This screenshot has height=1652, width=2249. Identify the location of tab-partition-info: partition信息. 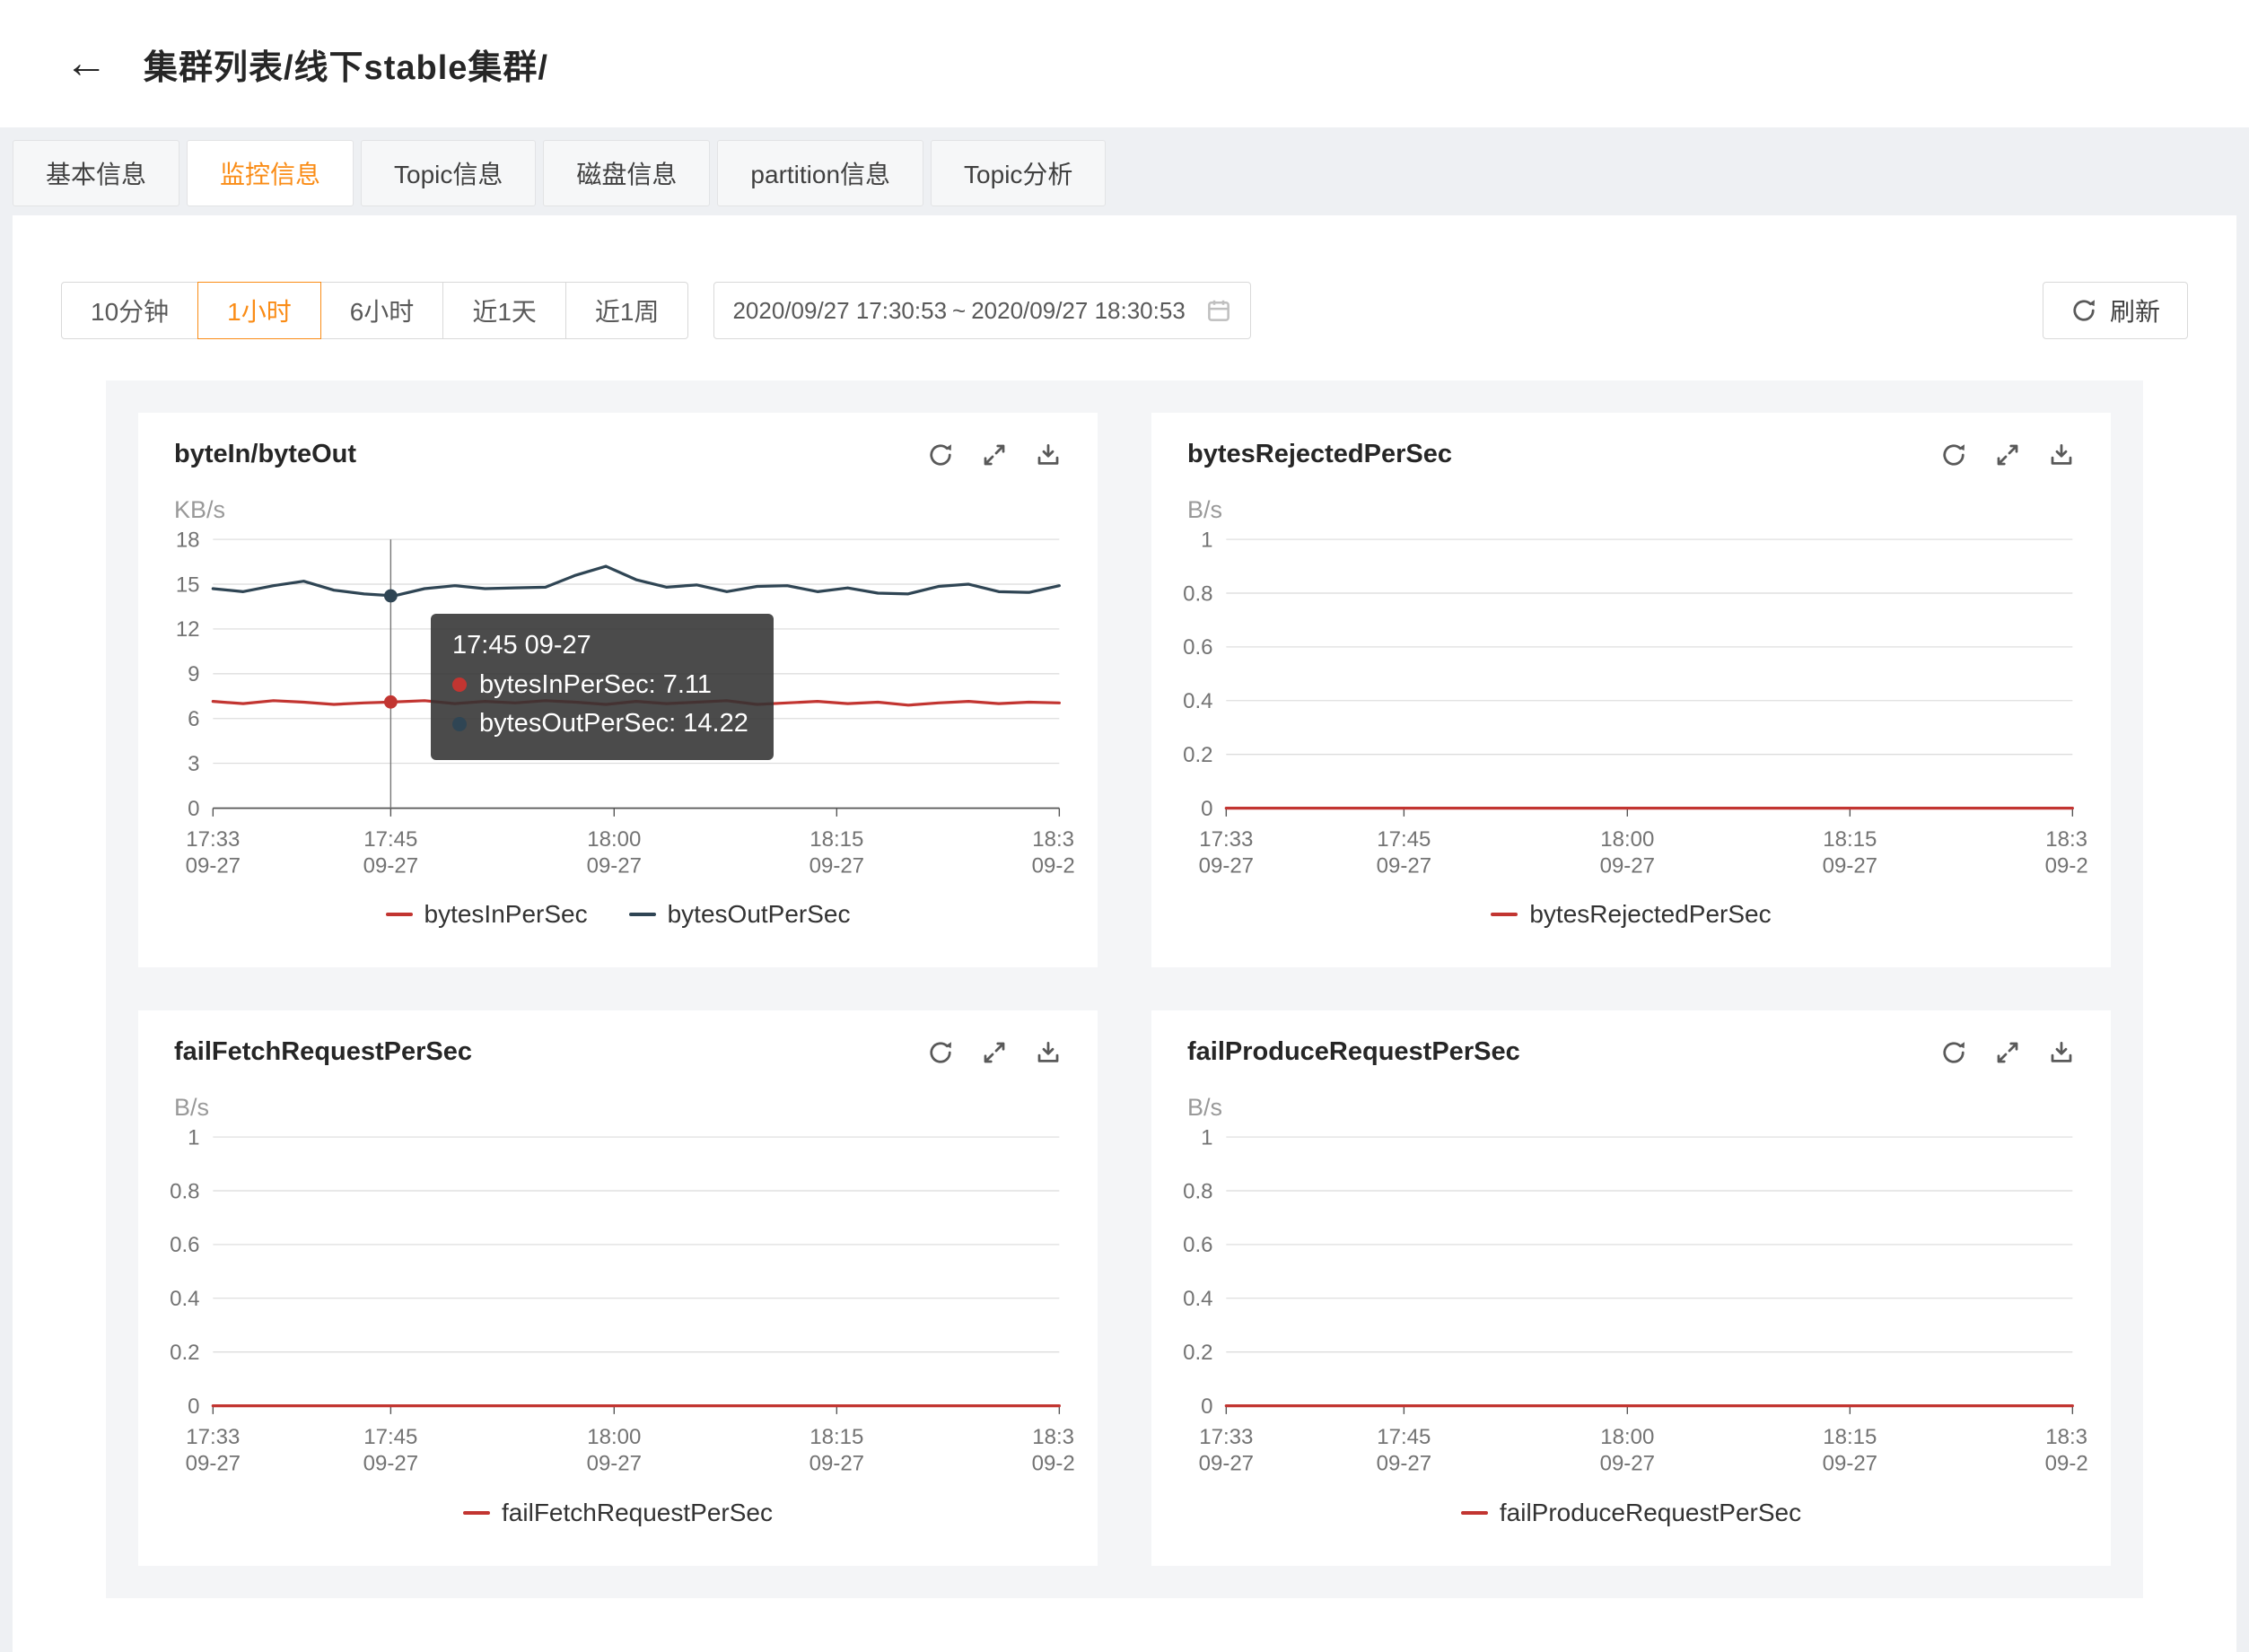
(820, 173).